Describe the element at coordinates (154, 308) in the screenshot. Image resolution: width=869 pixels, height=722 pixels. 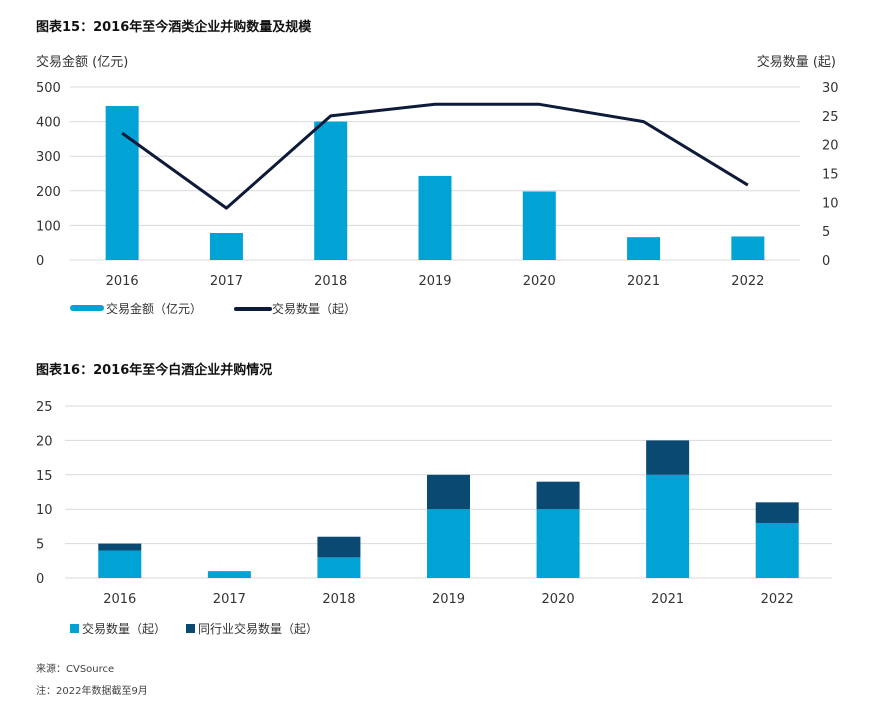
I see `legend-label-amount: 交易金额（亿元）` at that location.